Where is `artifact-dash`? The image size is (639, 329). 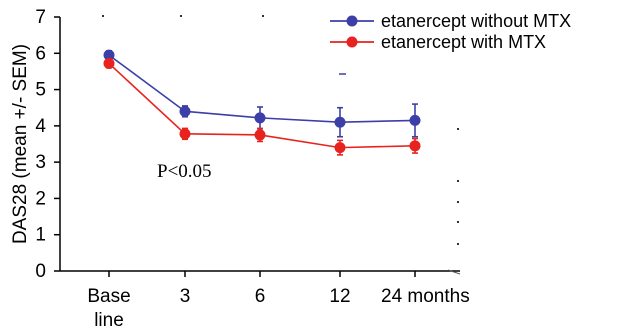
artifact-dash is located at coordinates (454, 272).